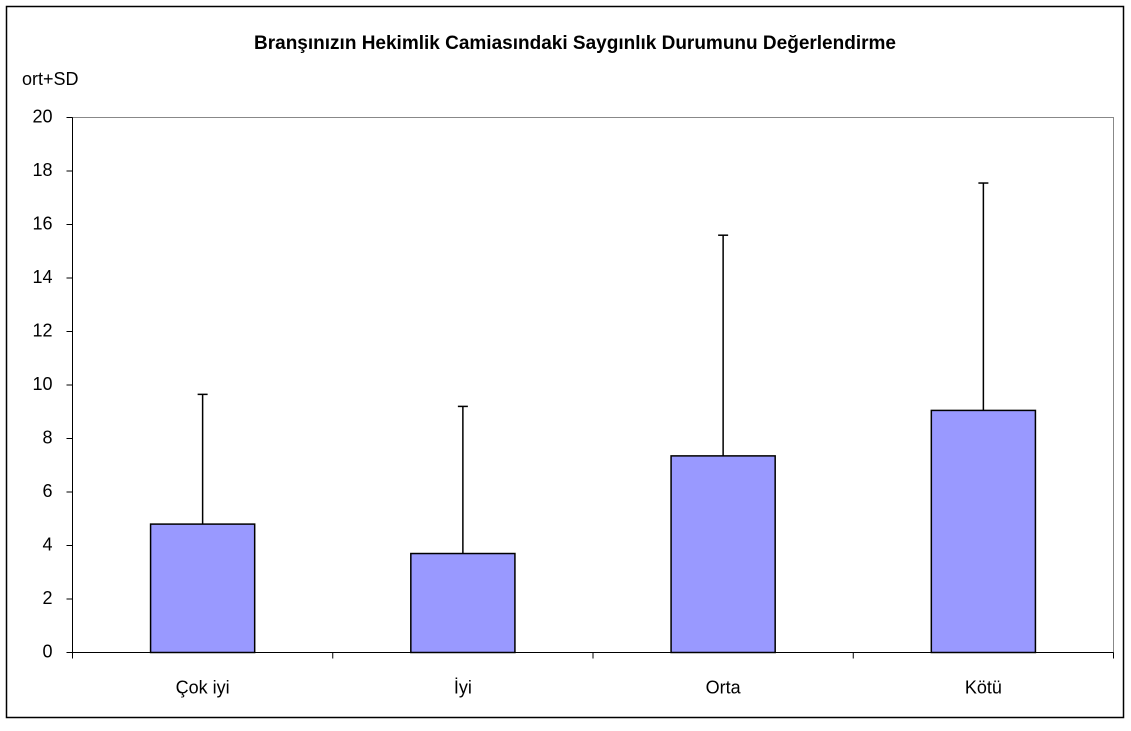 The image size is (1131, 731). I want to click on y-tick-label: 4, so click(47, 544).